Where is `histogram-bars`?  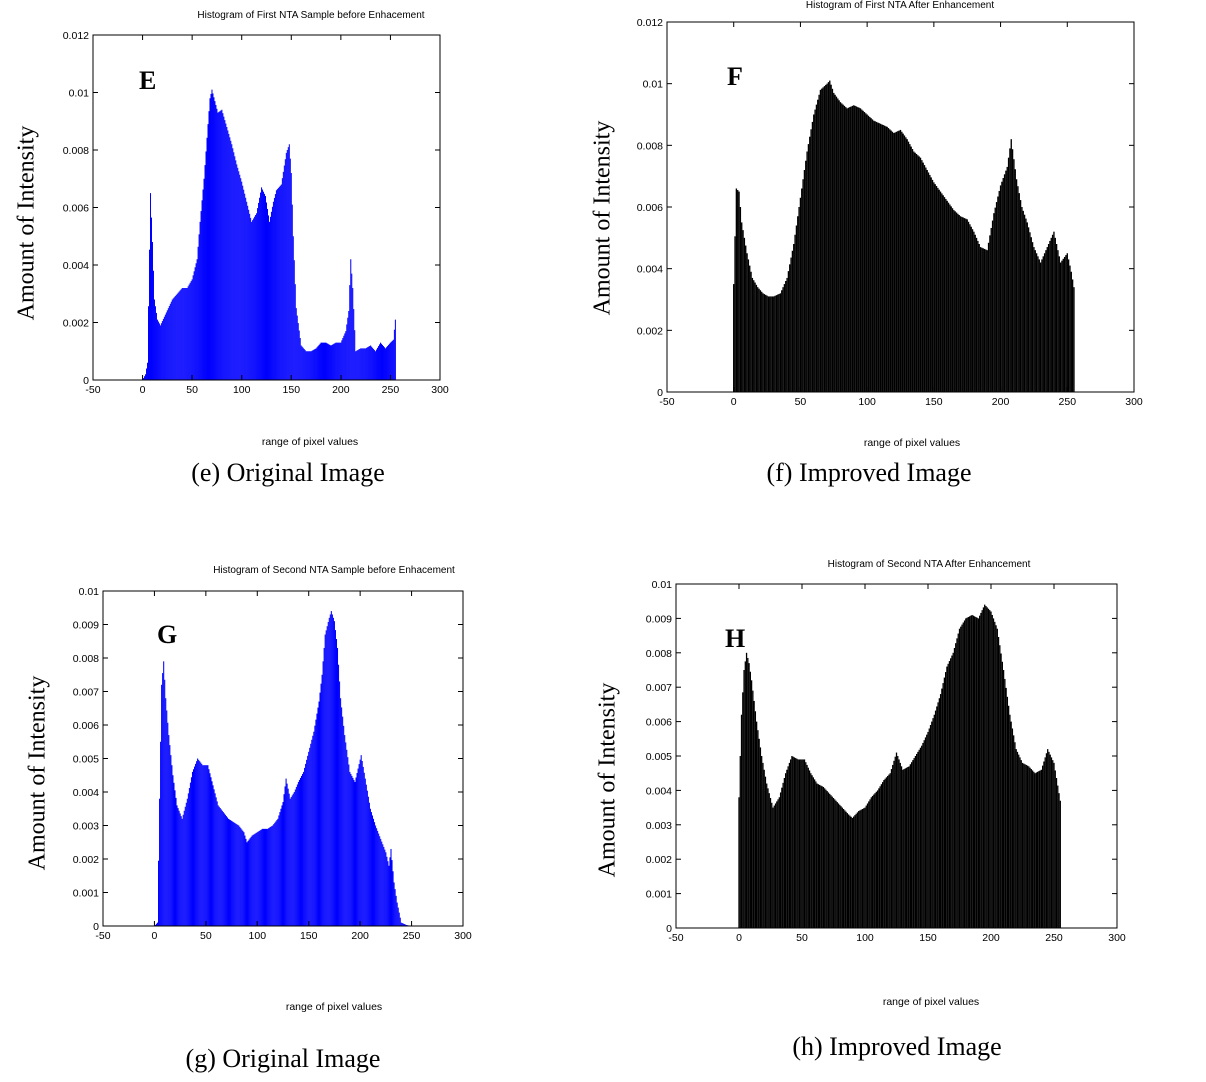
histogram-bars is located at coordinates (269, 235).